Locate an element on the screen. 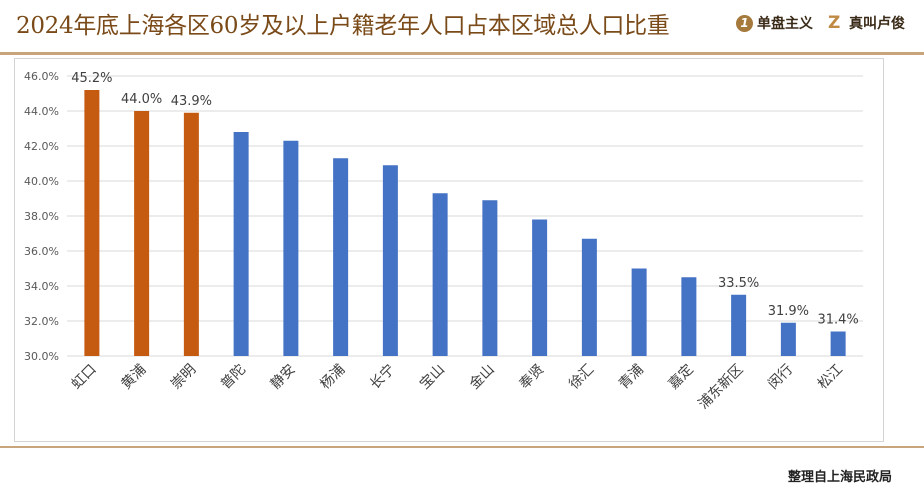 The width and height of the screenshot is (924, 496). y-tick-label: 32.0% is located at coordinates (41, 321).